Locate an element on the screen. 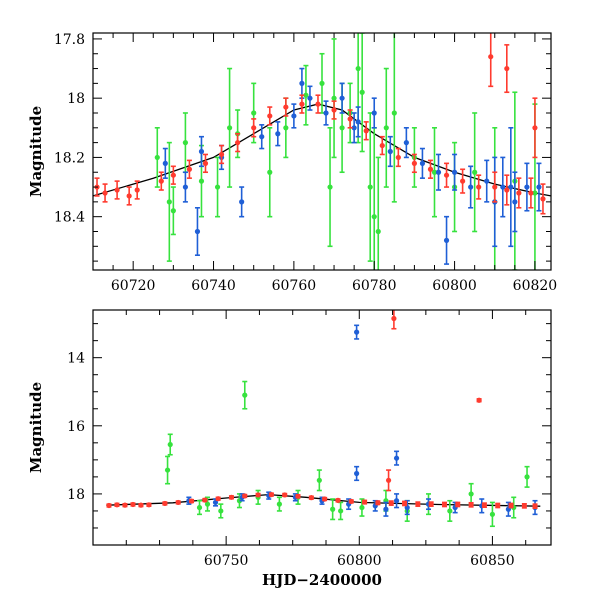  x-tick-label: 60720 is located at coordinates (133, 286).